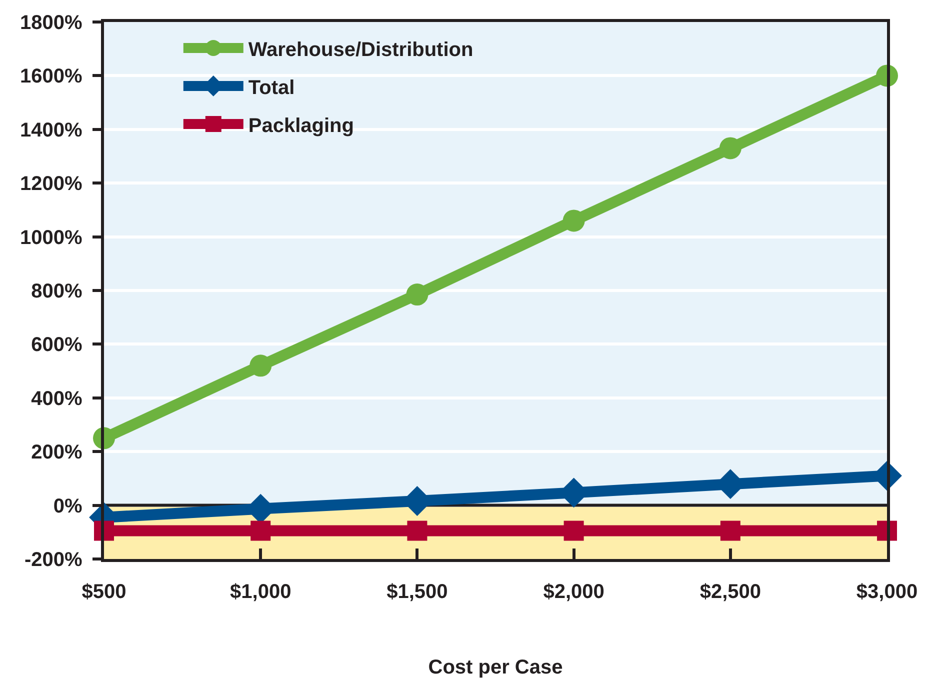 This screenshot has width=933, height=687. I want to click on x-tick-label: $2,000, so click(573, 591).